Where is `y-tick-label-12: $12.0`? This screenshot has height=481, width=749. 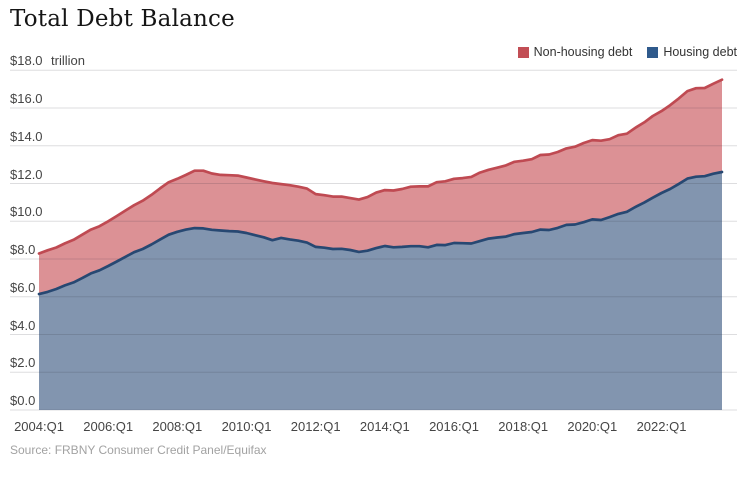 y-tick-label-12: $12.0 is located at coordinates (26, 174).